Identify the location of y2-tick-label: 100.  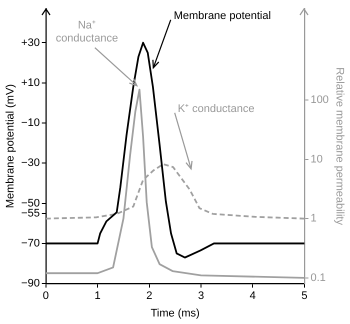
(319, 100).